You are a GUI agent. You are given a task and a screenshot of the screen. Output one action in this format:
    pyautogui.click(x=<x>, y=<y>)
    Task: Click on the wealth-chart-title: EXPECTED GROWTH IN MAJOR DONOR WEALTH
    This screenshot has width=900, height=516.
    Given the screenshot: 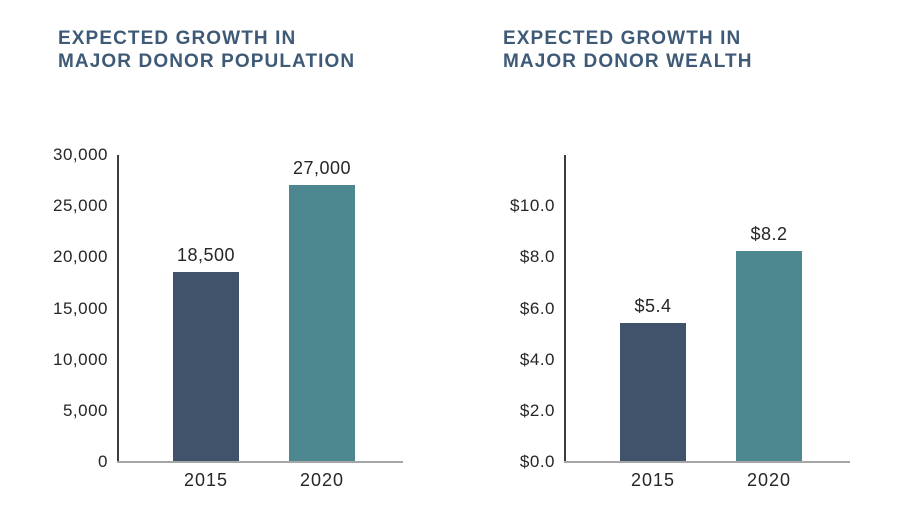 What is the action you would take?
    pyautogui.click(x=628, y=50)
    